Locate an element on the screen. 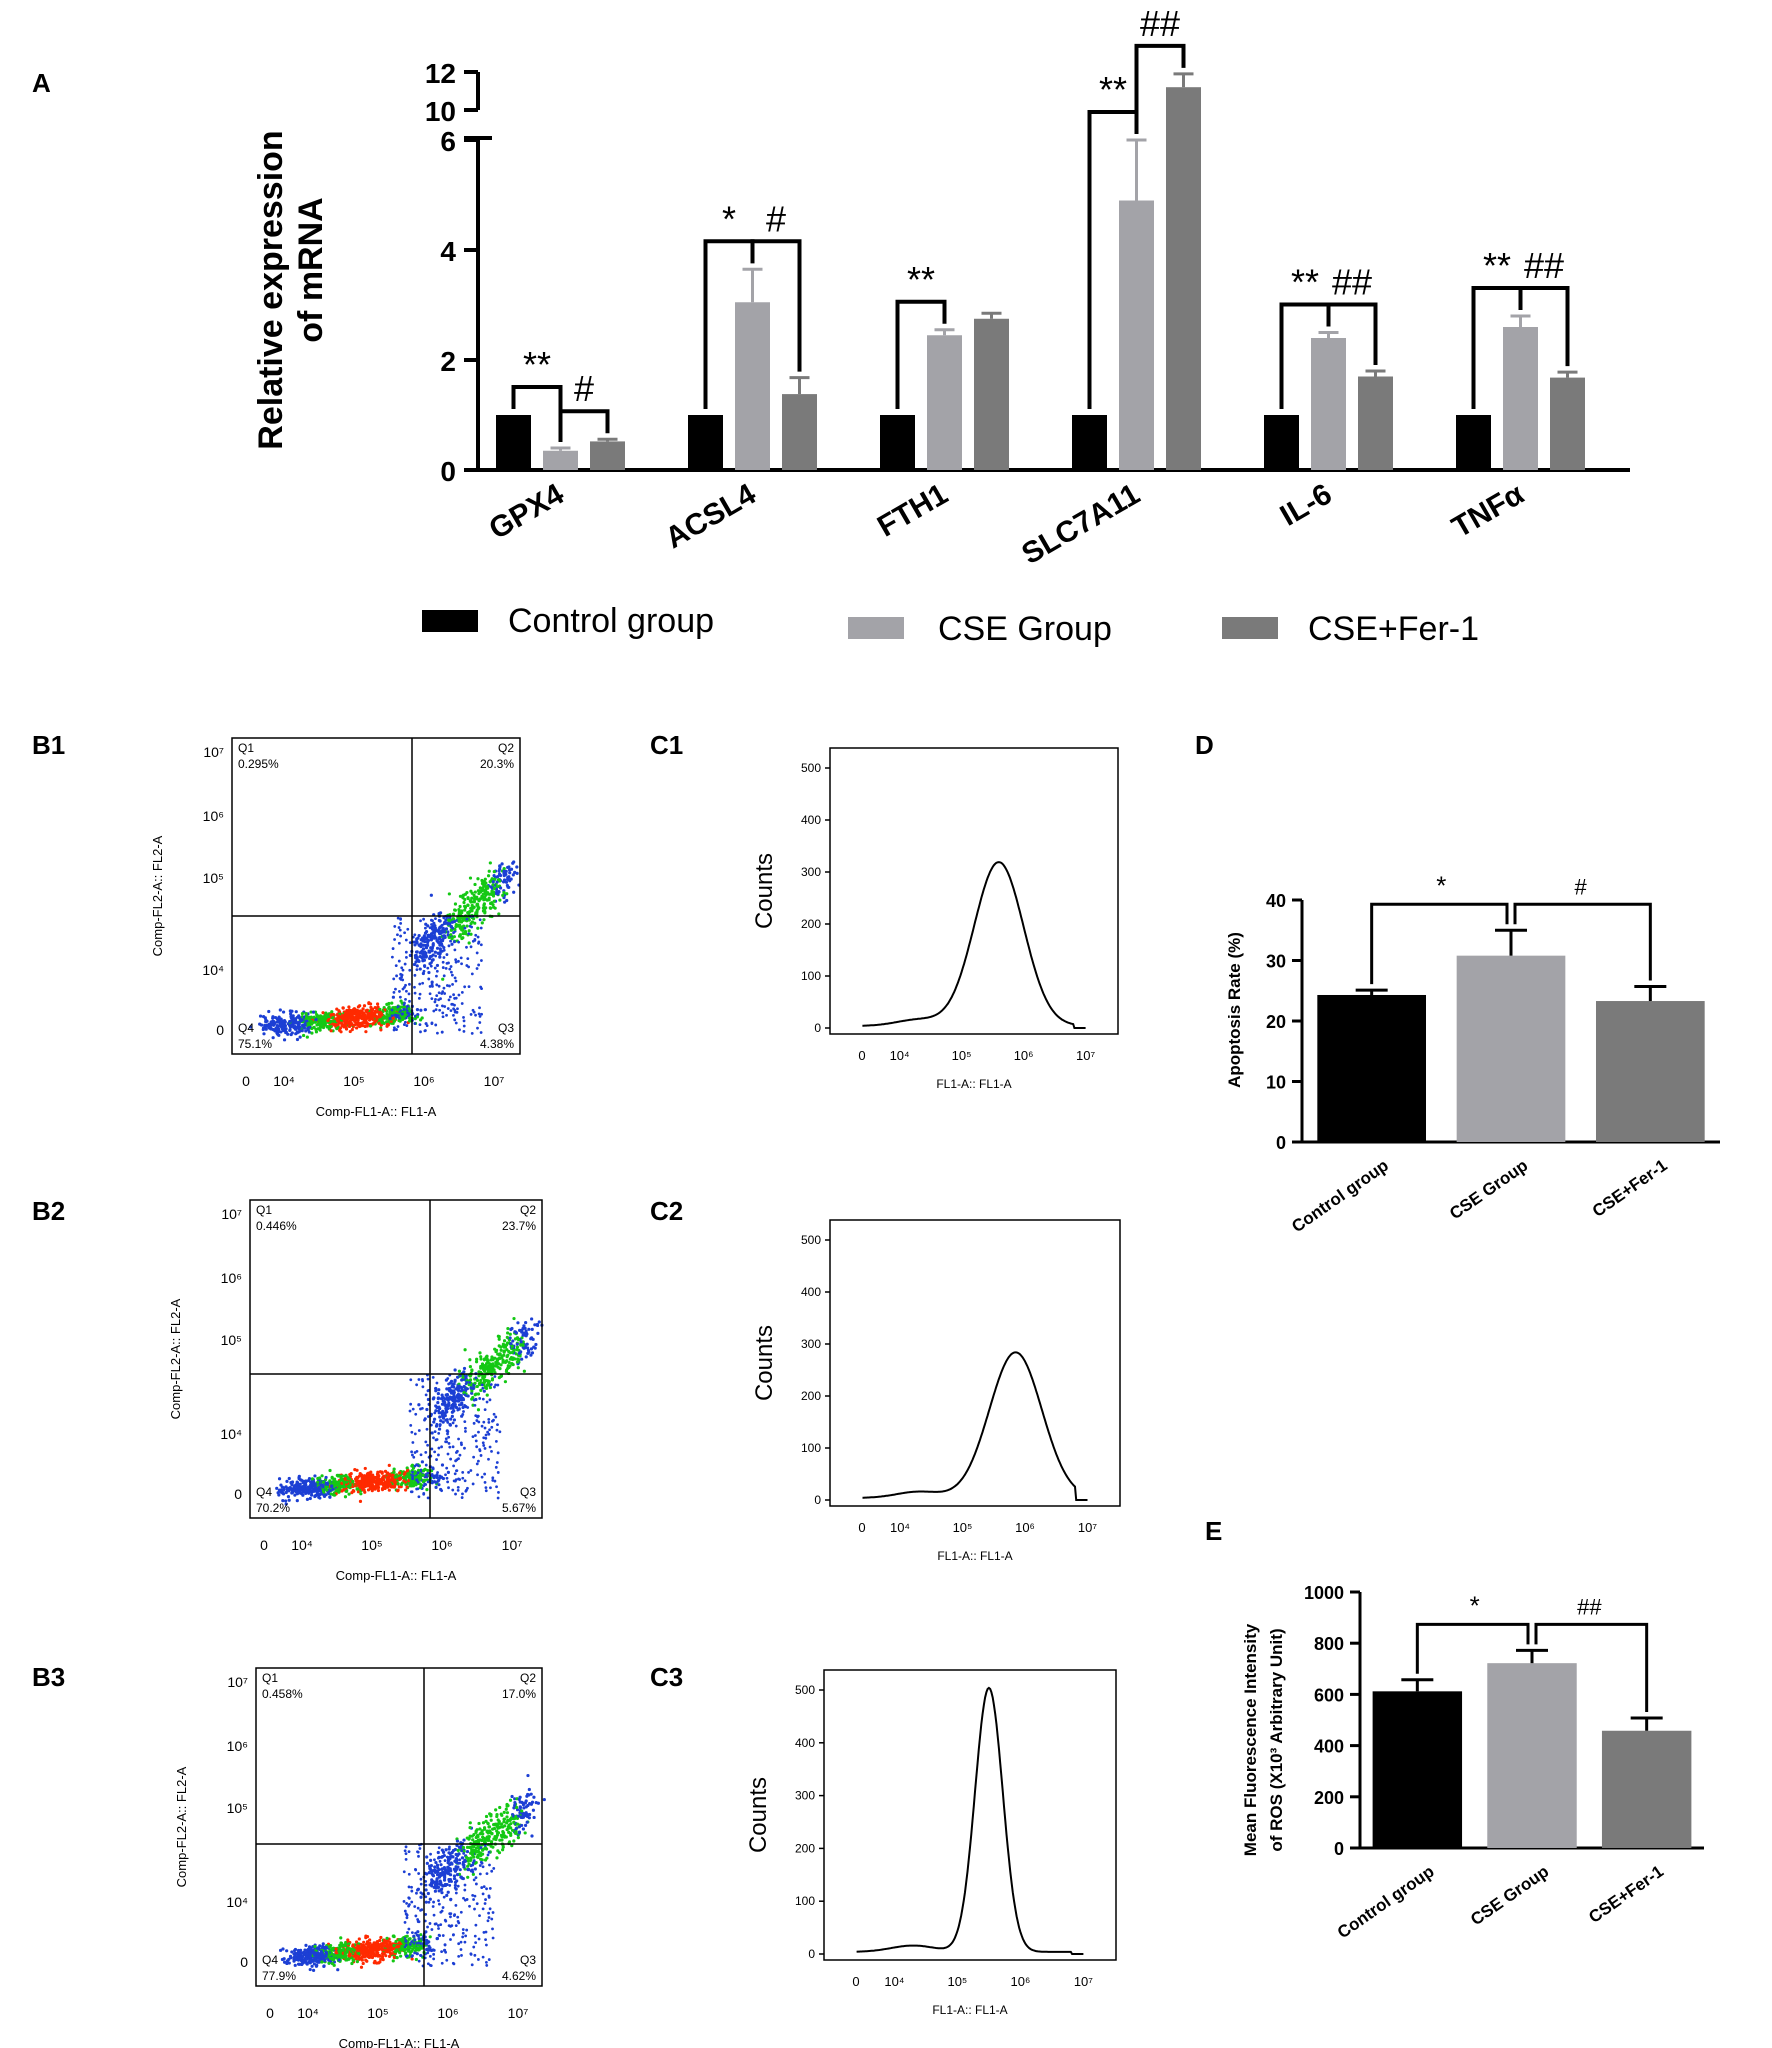 The width and height of the screenshot is (1772, 2048). legend-swatch-fer is located at coordinates (1250, 628).